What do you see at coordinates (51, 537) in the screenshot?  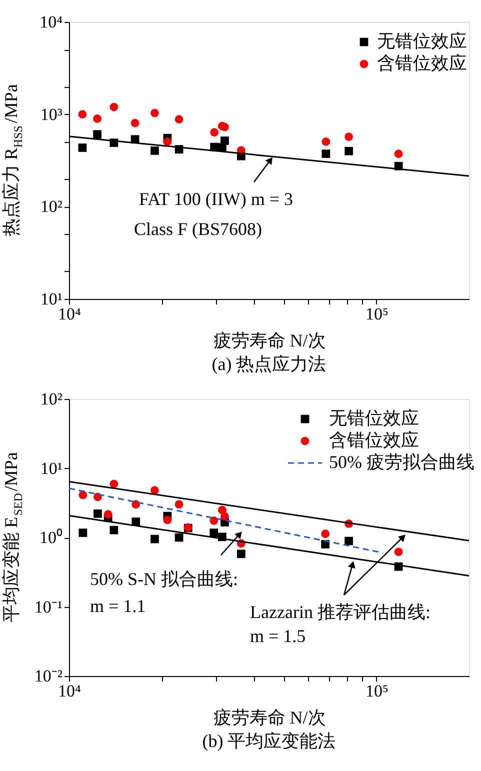 I see `y-tick-label: 10⁰` at bounding box center [51, 537].